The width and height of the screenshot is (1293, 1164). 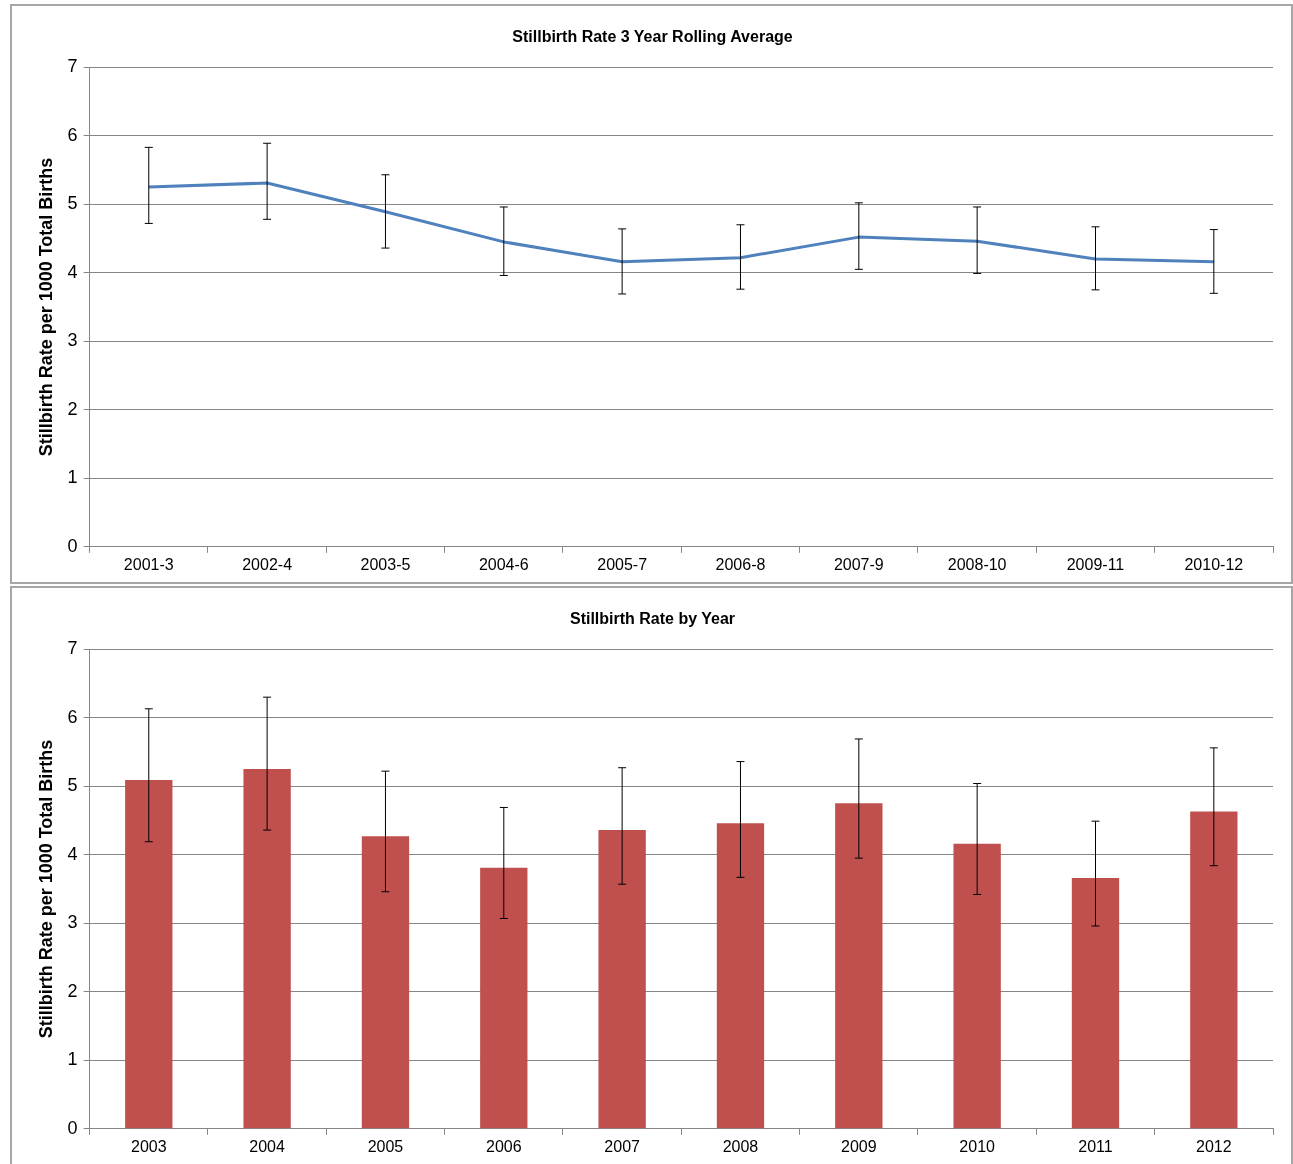 I want to click on x-tick-label: 2012, so click(x=1214, y=1146).